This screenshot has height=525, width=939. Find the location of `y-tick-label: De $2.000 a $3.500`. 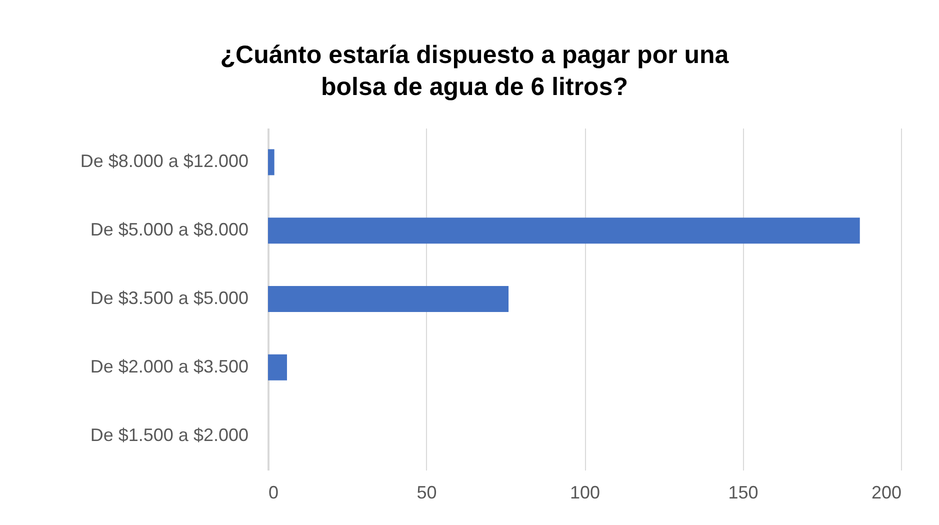

y-tick-label: De $2.000 a $3.500 is located at coordinates (169, 366).